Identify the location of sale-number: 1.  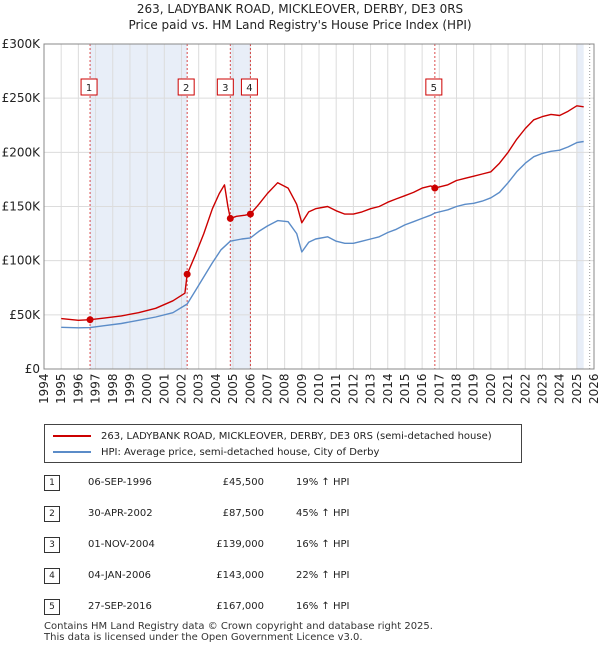
(52, 483).